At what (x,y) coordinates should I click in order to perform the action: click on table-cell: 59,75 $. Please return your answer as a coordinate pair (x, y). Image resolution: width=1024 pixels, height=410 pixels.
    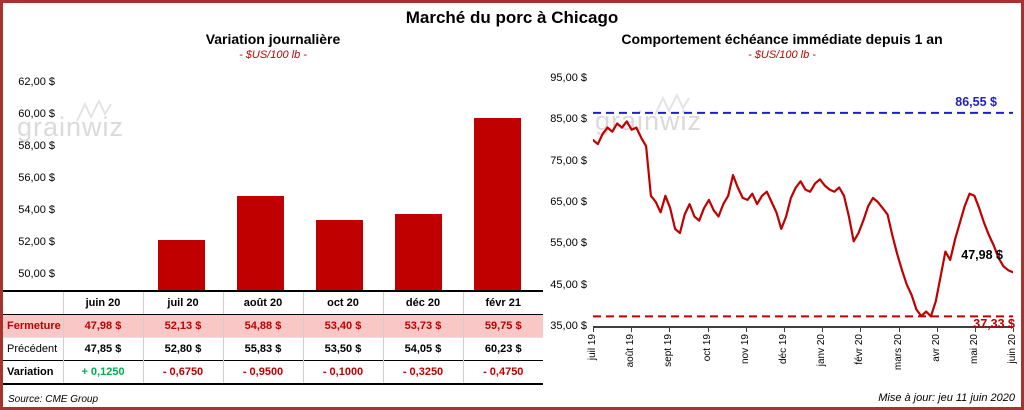
    Looking at the image, I should click on (502, 326).